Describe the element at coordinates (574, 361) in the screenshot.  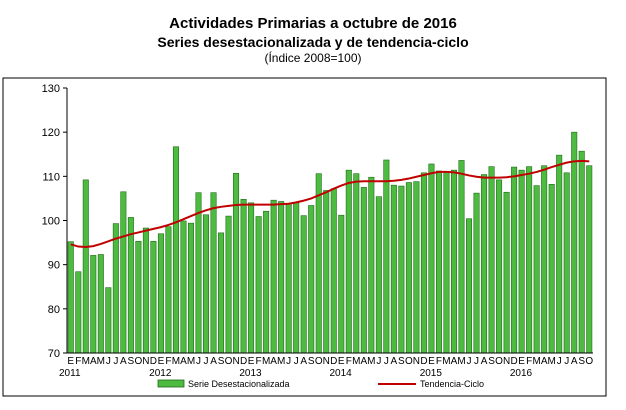
I see `x-month-label-67: A` at that location.